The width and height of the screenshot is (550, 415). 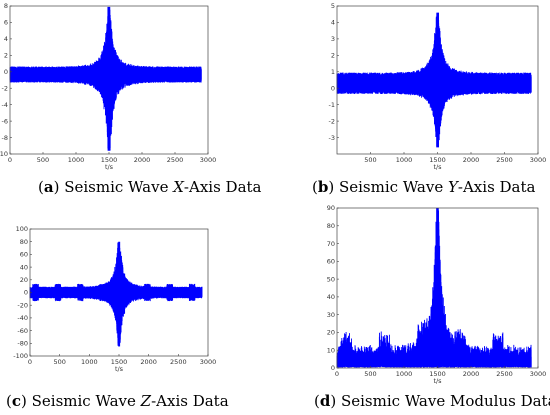 I want to click on y-tick-label-c: -80, so click(x=22, y=344).